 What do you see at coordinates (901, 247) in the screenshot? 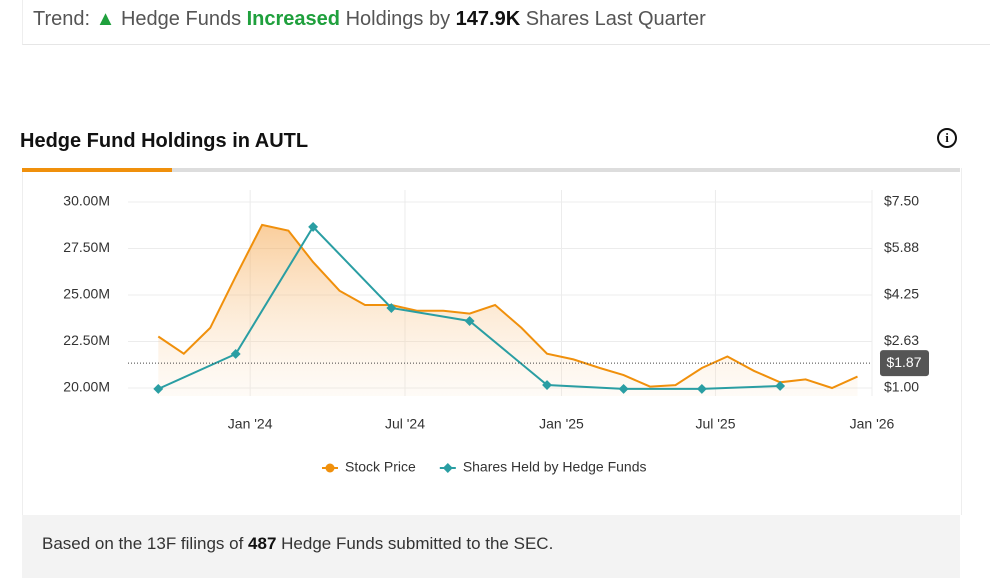
I see `y2-tick-label: $5.88` at bounding box center [901, 247].